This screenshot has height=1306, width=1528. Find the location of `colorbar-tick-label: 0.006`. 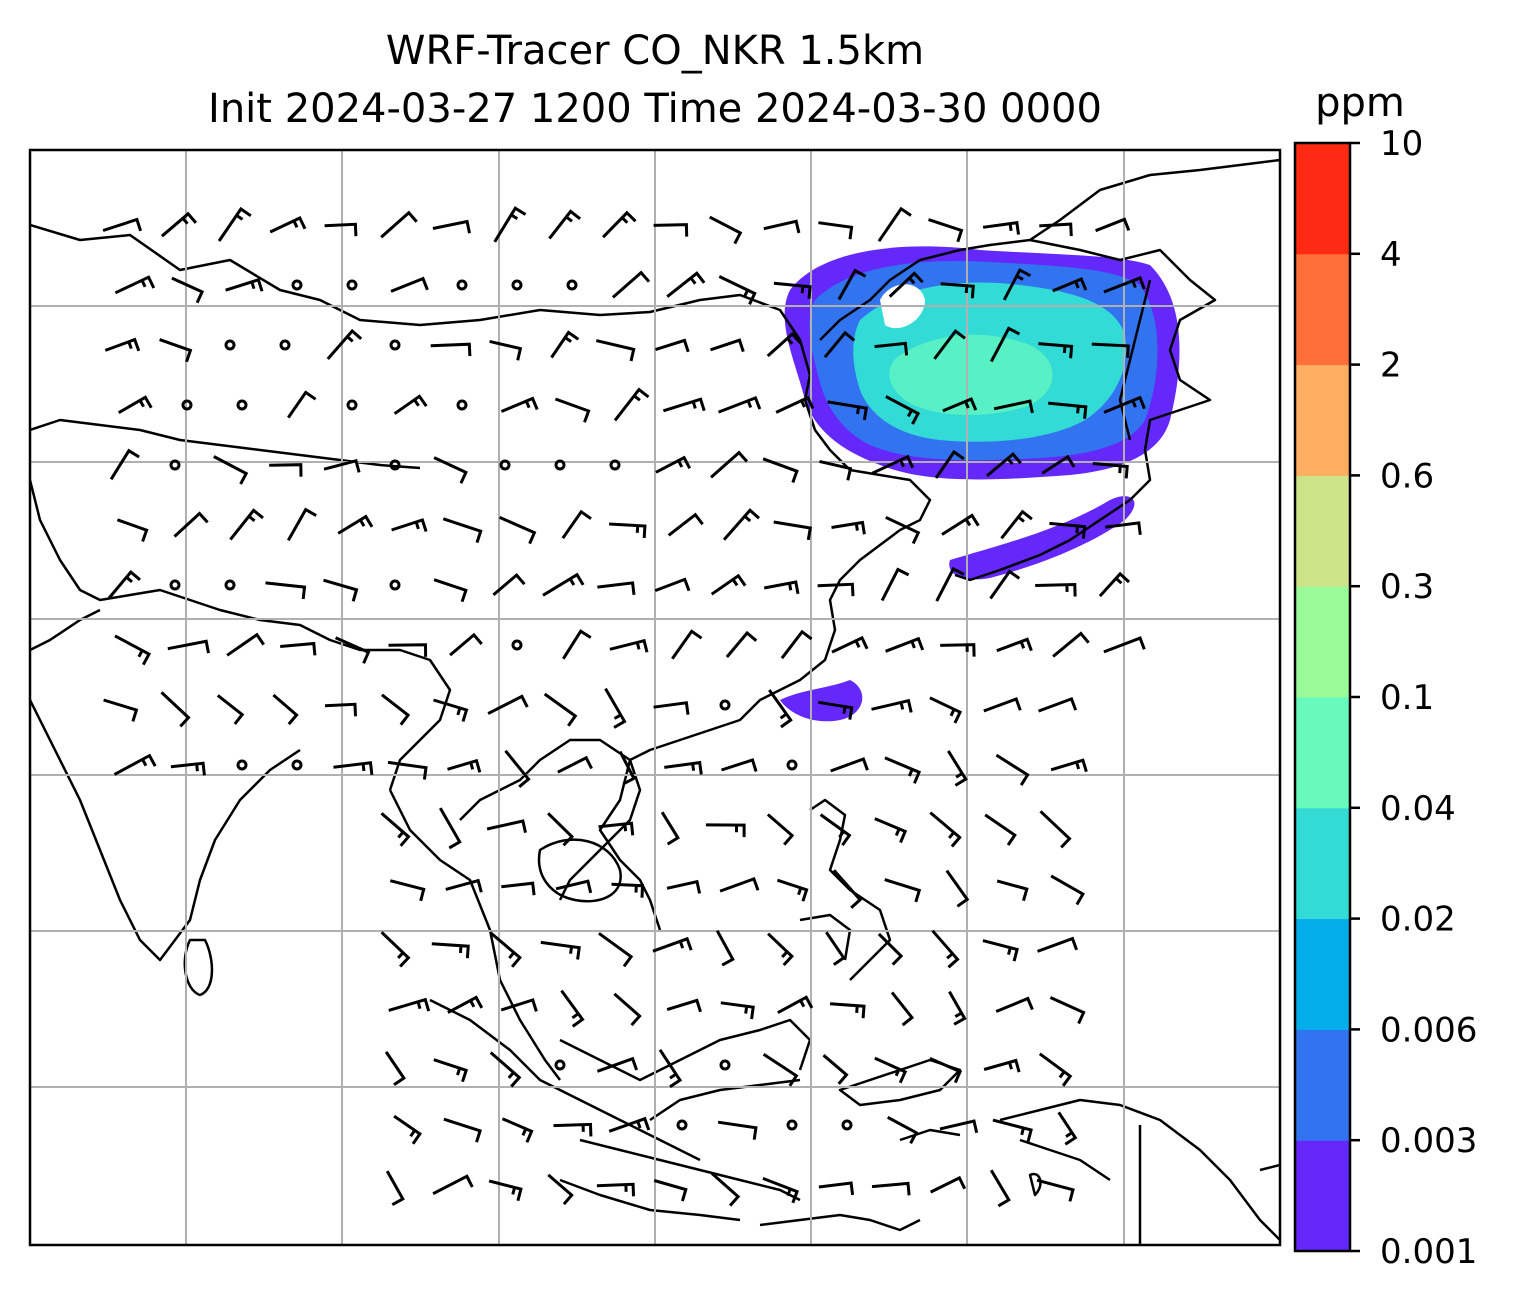

colorbar-tick-label: 0.006 is located at coordinates (1428, 1030).